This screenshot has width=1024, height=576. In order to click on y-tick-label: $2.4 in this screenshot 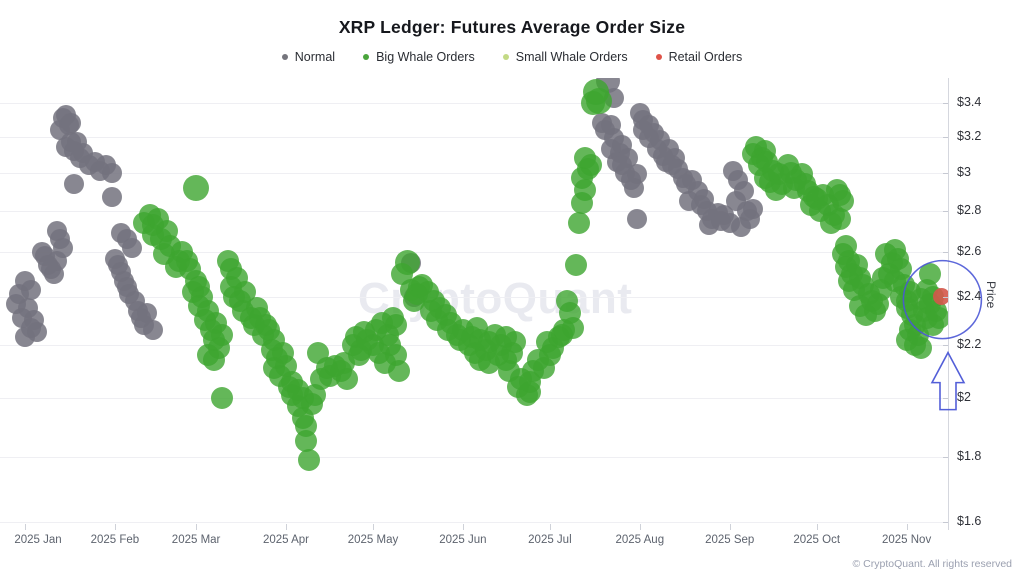, I will do `click(969, 295)`.